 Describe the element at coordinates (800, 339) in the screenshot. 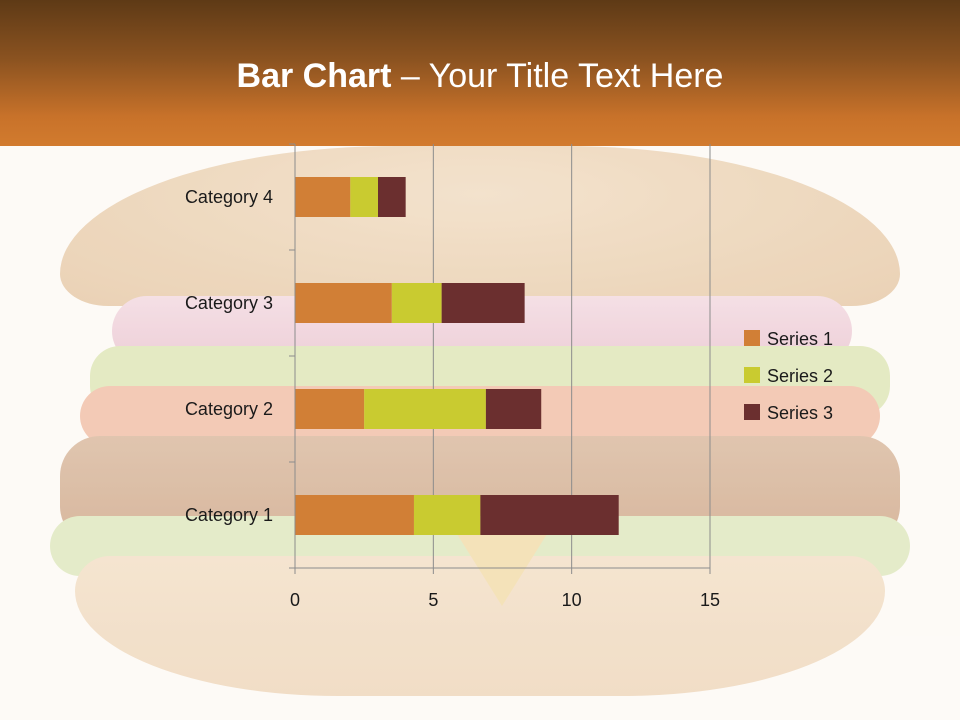

I see `legend-label-1: Series 1` at that location.